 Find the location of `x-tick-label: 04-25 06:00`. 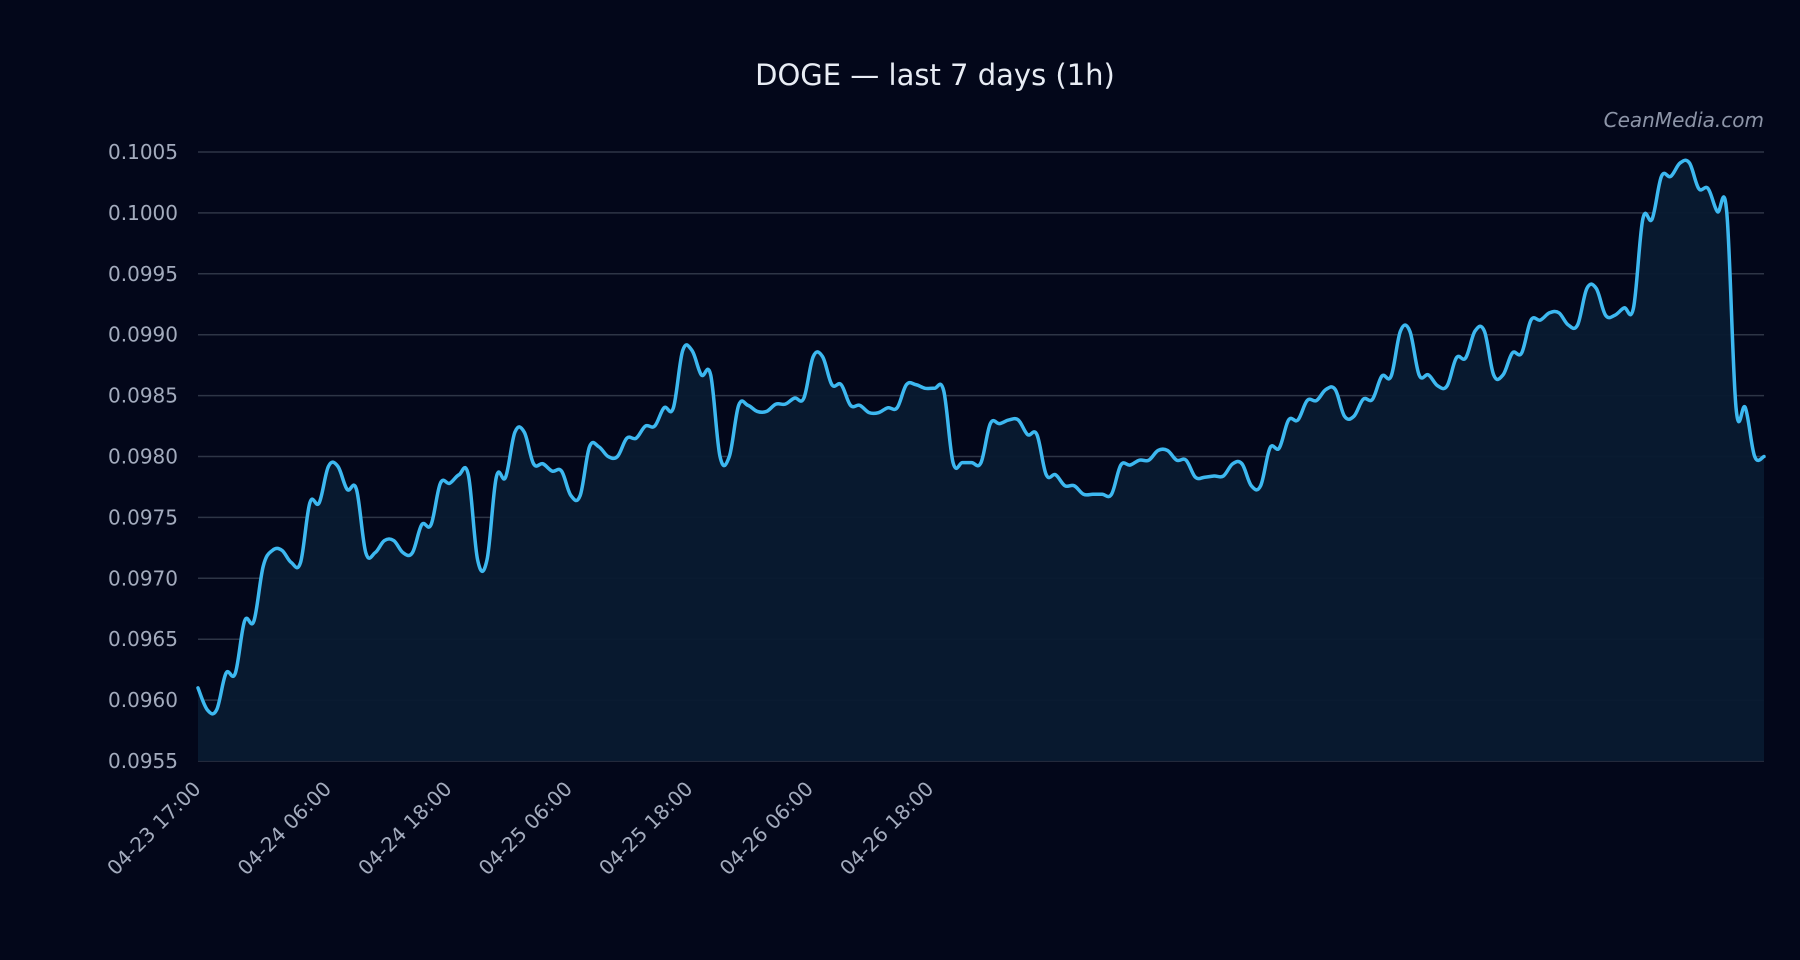

x-tick-label: 04-25 06:00 is located at coordinates (525, 828).